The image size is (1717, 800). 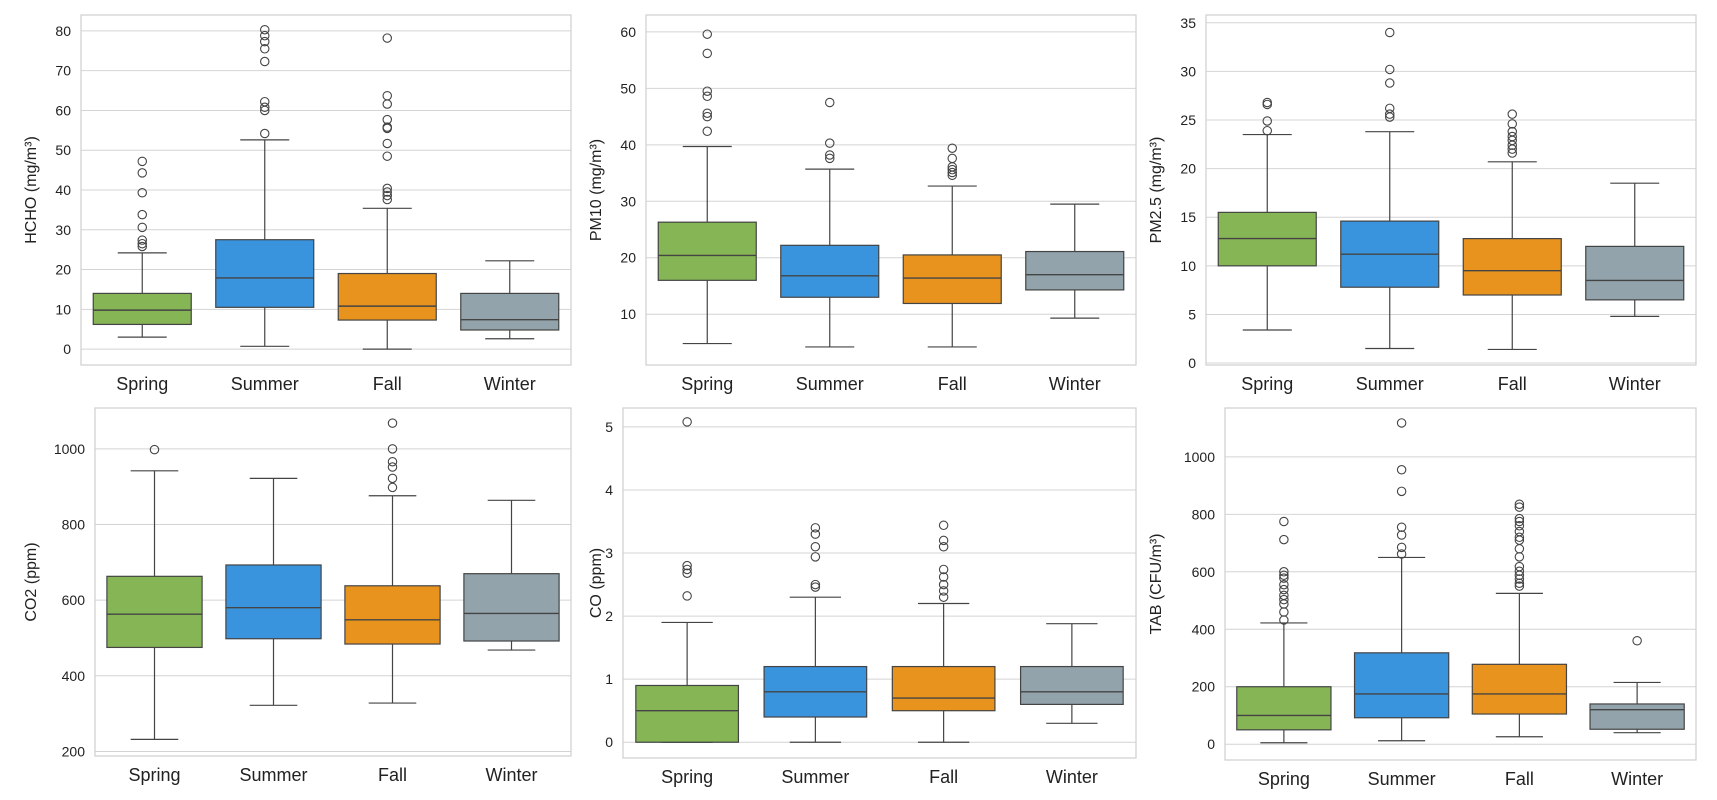 What do you see at coordinates (74, 676) in the screenshot?
I see `y-tick-label: 400` at bounding box center [74, 676].